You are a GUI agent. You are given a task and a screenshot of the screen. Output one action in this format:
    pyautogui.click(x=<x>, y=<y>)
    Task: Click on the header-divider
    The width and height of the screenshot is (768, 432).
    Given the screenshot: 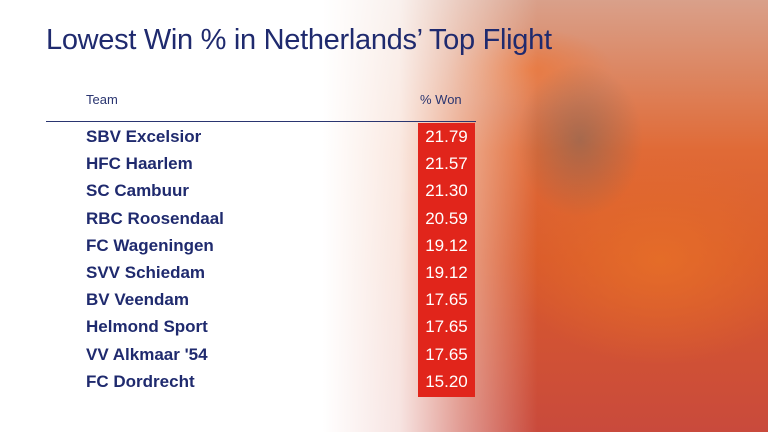 What is the action you would take?
    pyautogui.click(x=261, y=121)
    